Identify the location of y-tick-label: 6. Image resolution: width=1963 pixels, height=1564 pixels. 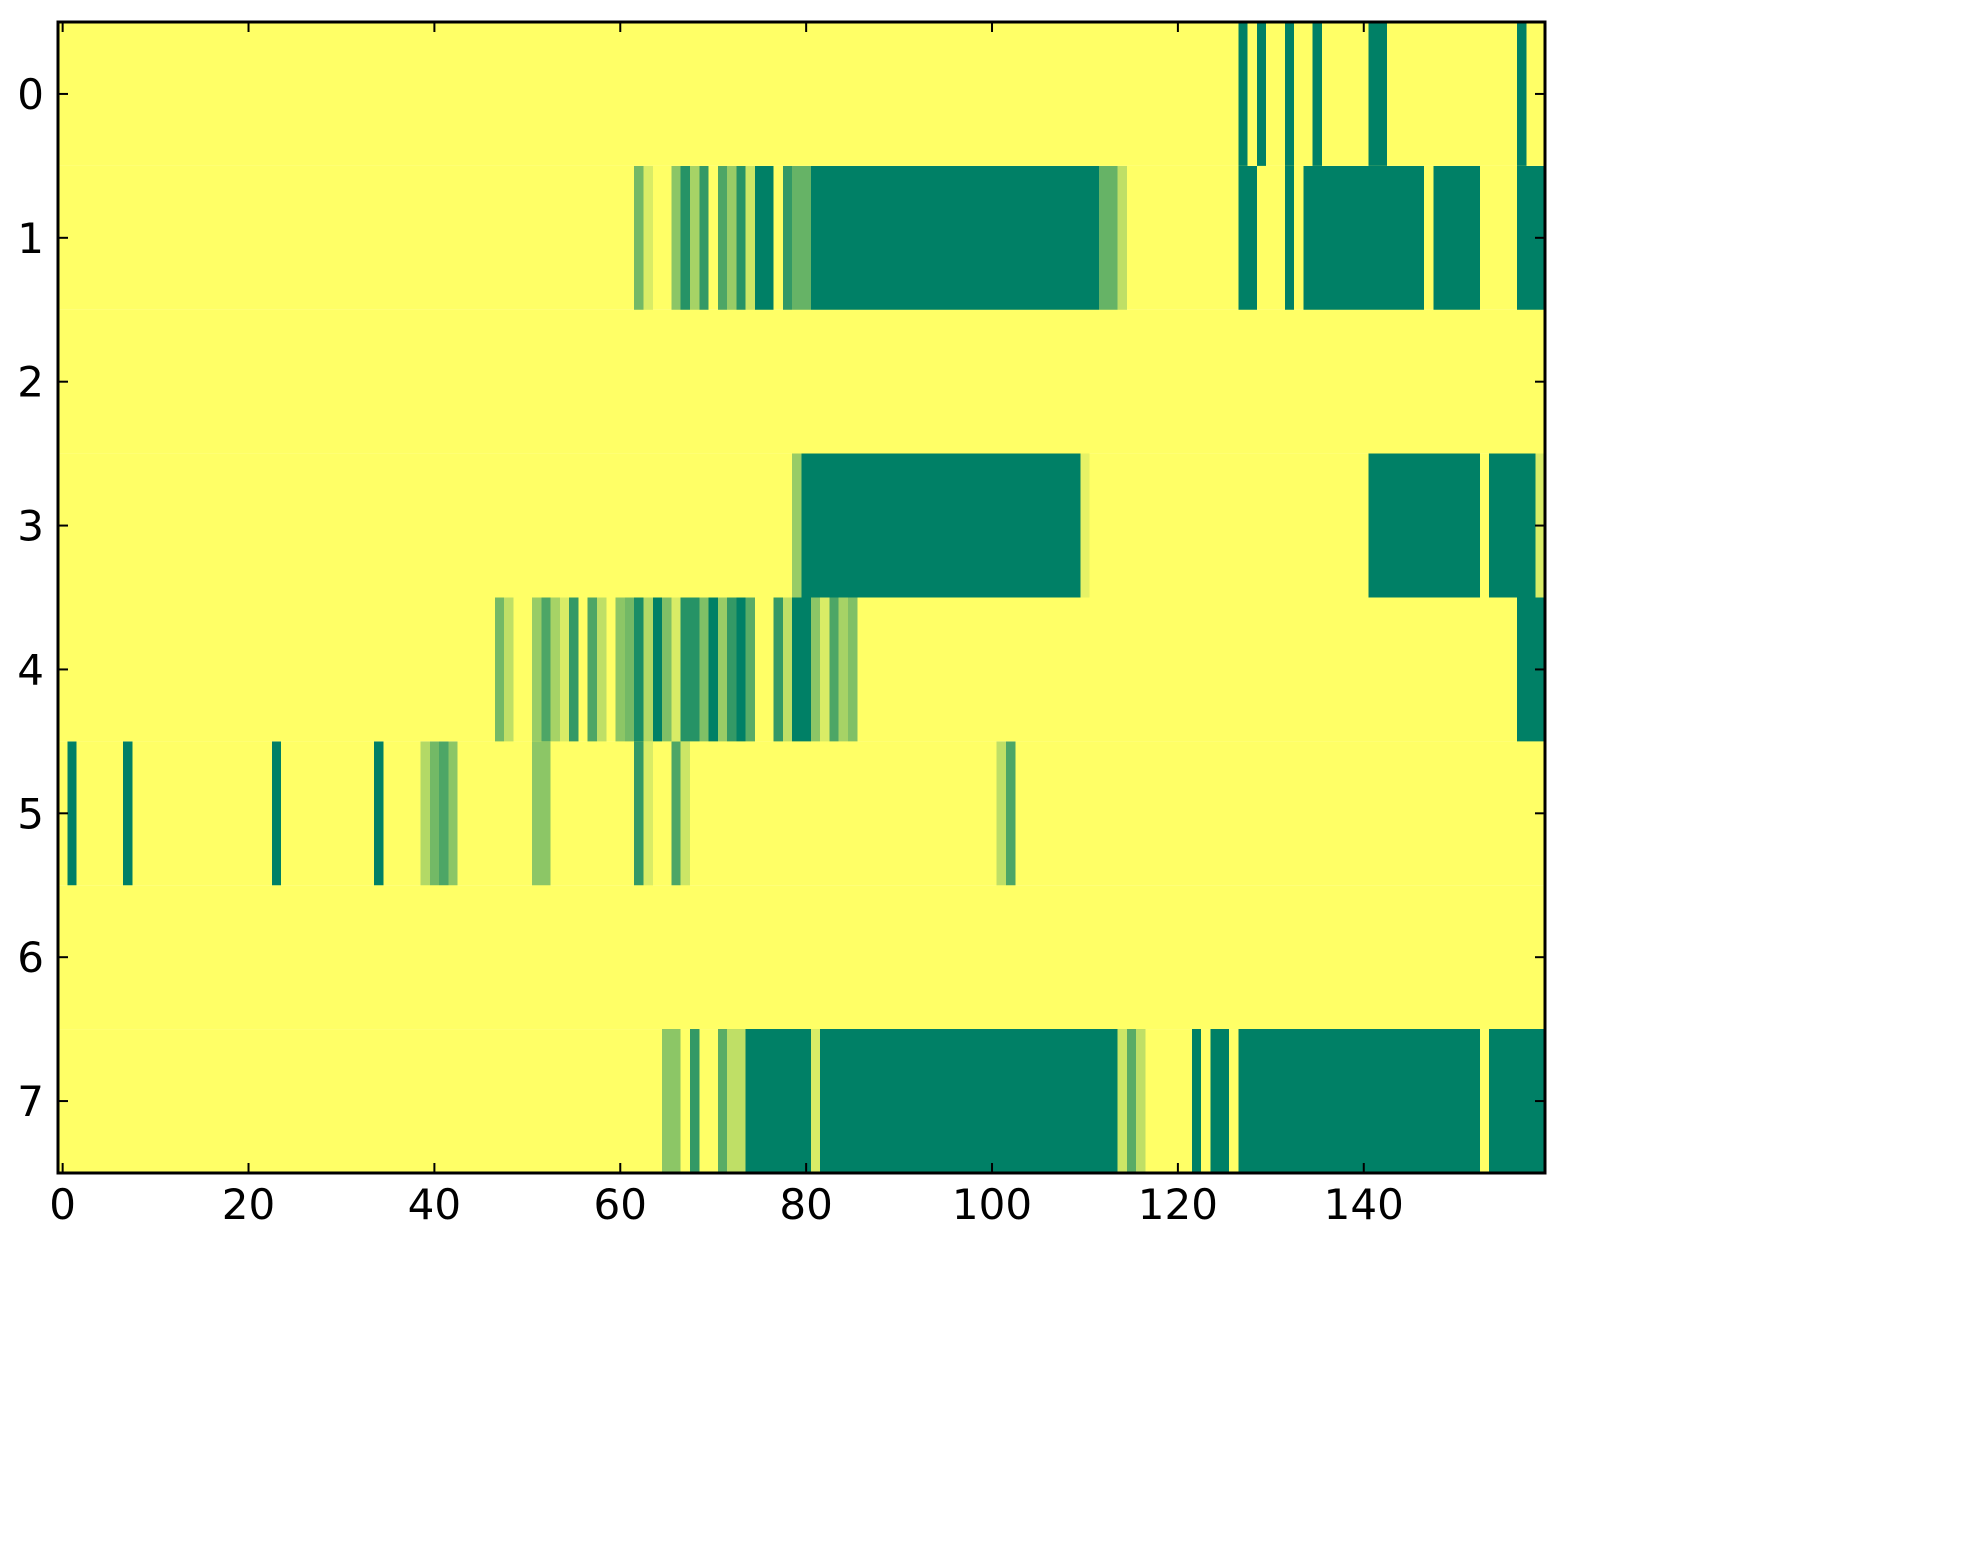
(30, 957).